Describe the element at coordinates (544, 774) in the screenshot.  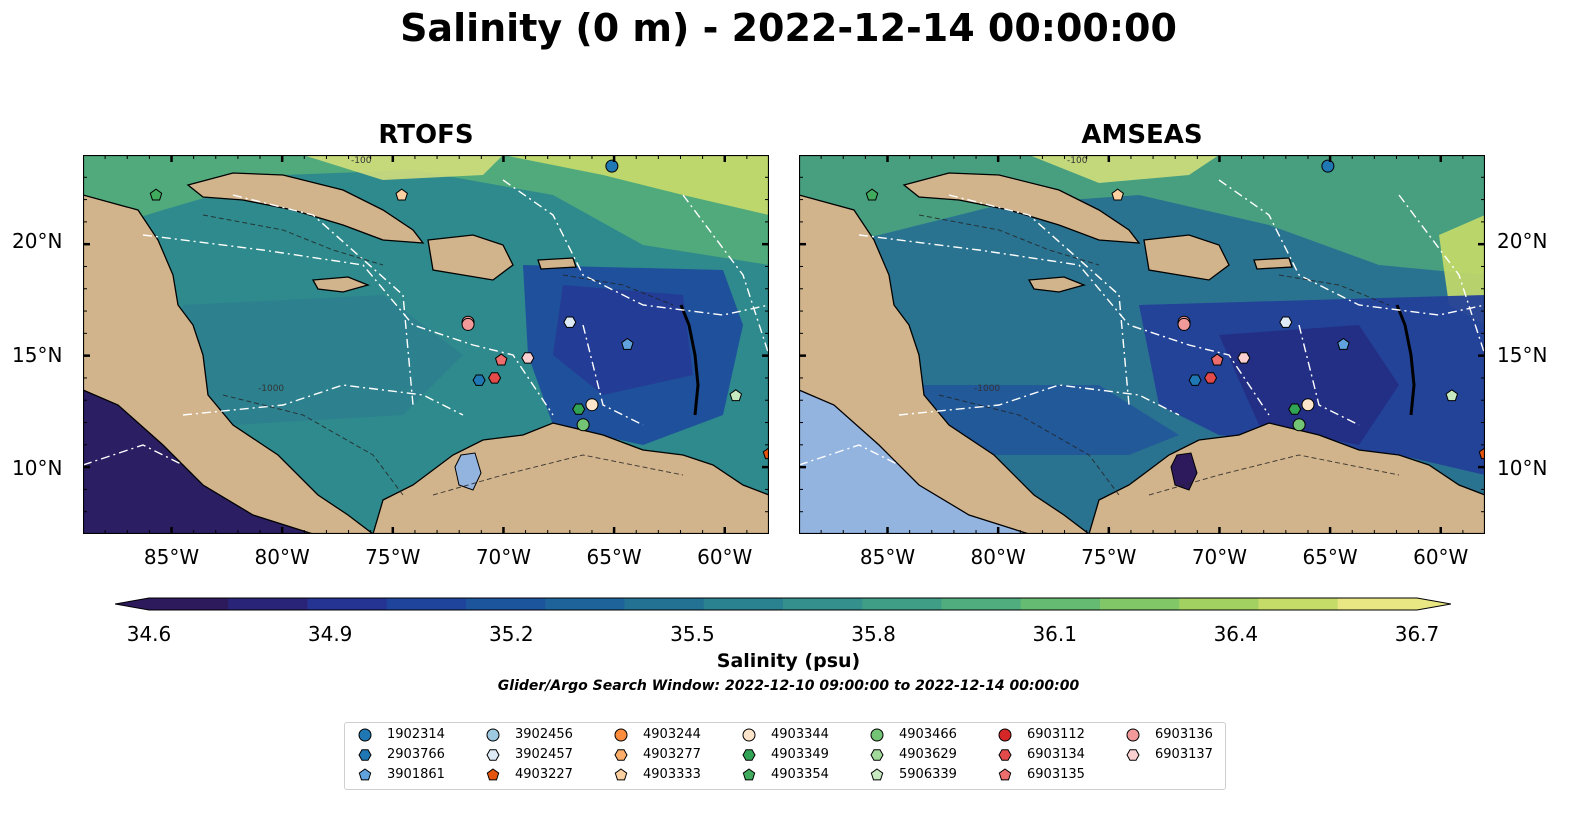
I see `legend-label: 4903227` at that location.